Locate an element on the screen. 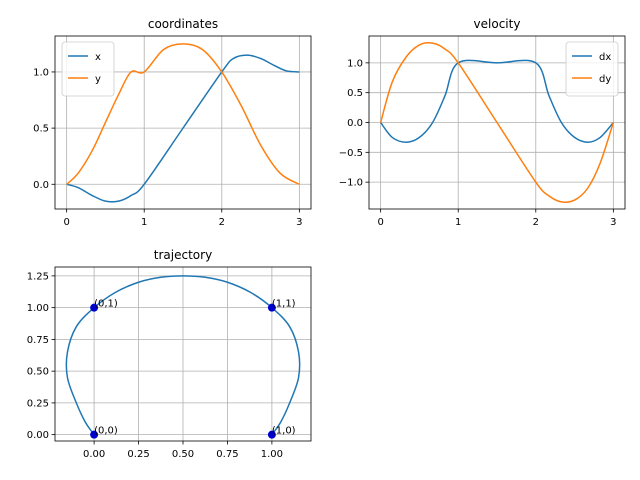 The image size is (640, 480). point-label: (1,1) is located at coordinates (284, 304).